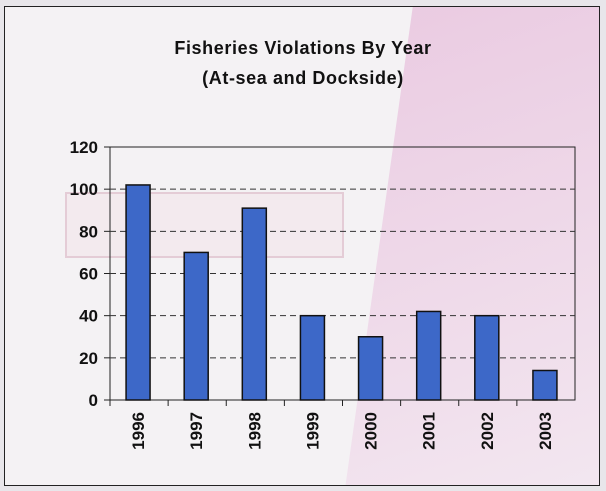 The image size is (606, 491). Describe the element at coordinates (487, 431) in the screenshot. I see `x-tick-label-2002: 2002` at that location.